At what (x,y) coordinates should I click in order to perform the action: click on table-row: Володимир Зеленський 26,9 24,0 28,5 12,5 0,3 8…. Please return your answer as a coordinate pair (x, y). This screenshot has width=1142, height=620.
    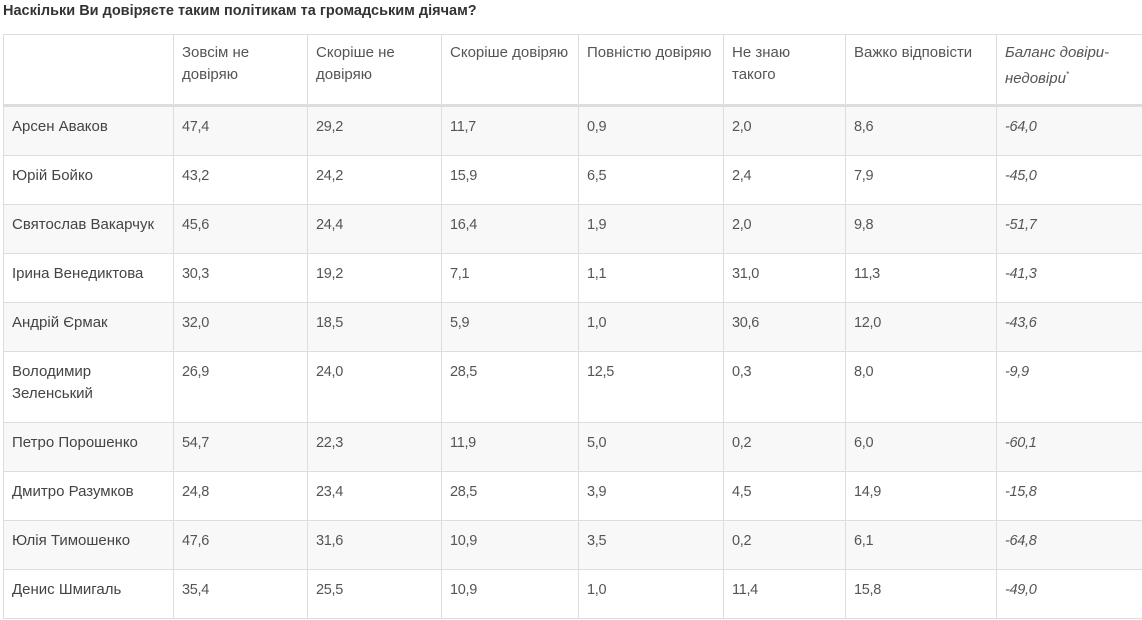
    Looking at the image, I should click on (572, 387).